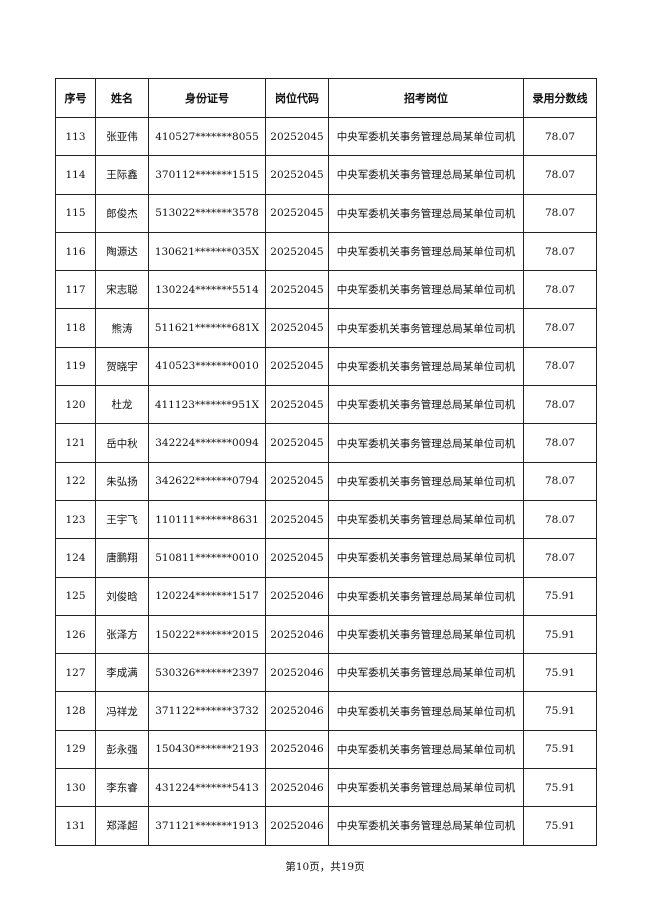  I want to click on cell-id-number: 431224*******5413, so click(207, 788).